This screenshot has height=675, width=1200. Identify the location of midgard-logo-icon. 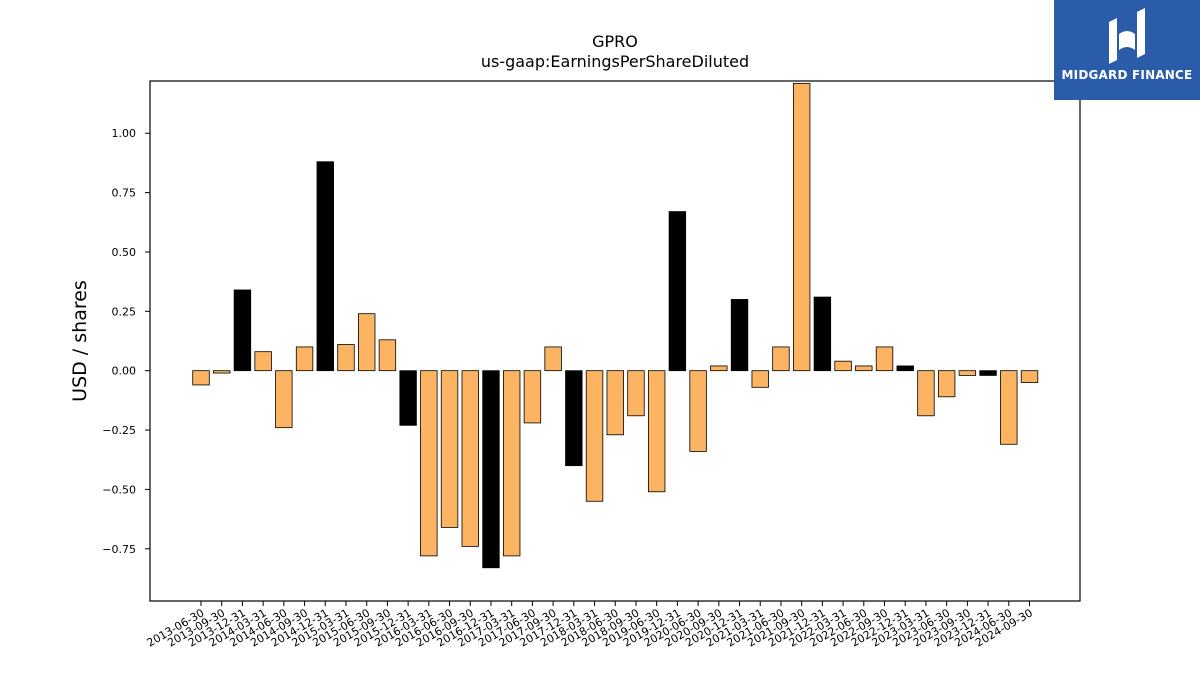
(1127, 36).